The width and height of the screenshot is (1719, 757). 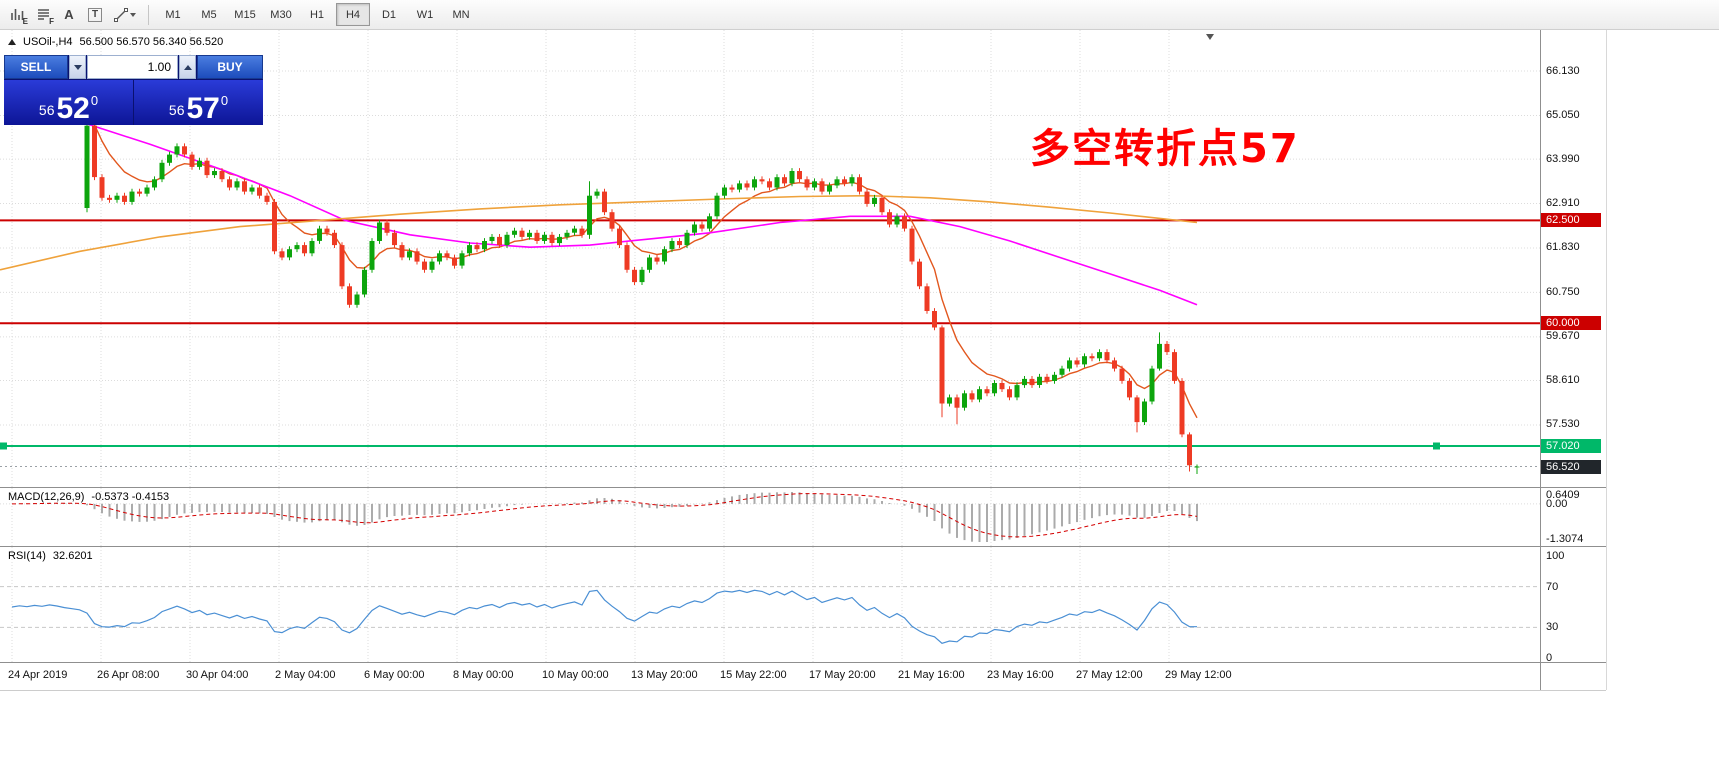 I want to click on price-axis-label: 66.130, so click(x=1563, y=70).